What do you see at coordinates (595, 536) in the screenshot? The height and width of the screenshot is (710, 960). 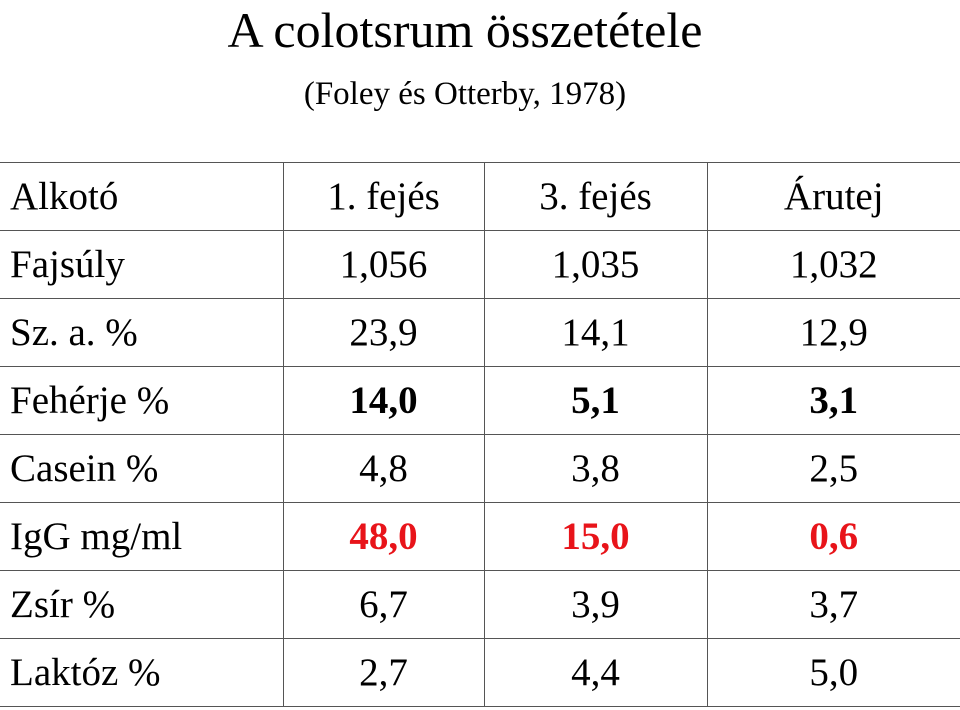 I see `cell: 15,0` at bounding box center [595, 536].